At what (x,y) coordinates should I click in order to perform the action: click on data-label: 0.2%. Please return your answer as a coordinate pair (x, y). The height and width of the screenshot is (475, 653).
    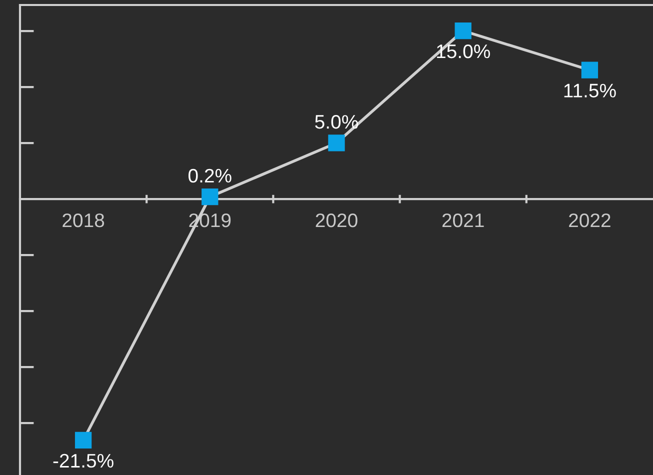
    Looking at the image, I should click on (210, 175).